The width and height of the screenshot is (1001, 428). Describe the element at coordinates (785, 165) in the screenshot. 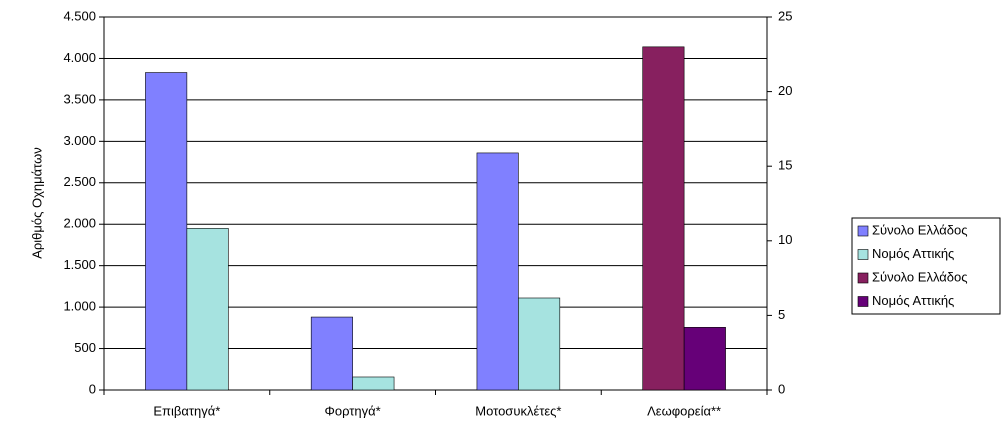

I see `y2-tick-label: 15` at that location.